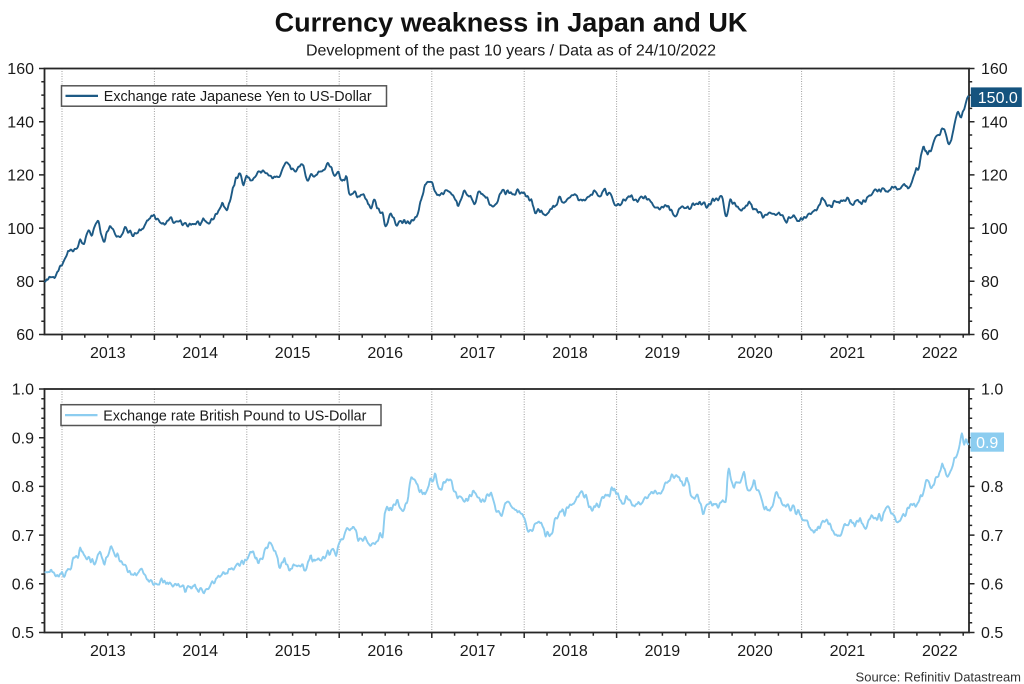 The height and width of the screenshot is (684, 1024). I want to click on svg-text: 150.0, so click(998, 98).